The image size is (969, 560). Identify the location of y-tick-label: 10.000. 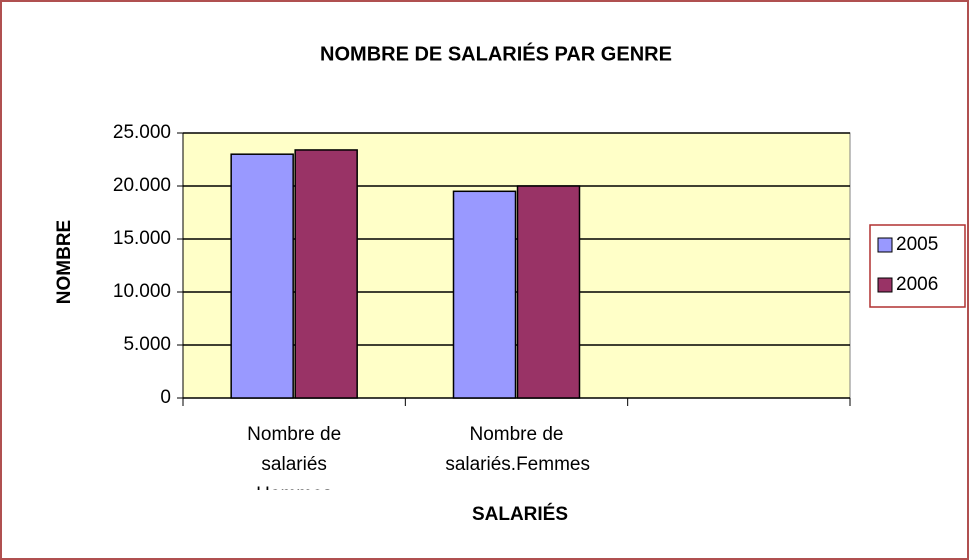
(142, 291).